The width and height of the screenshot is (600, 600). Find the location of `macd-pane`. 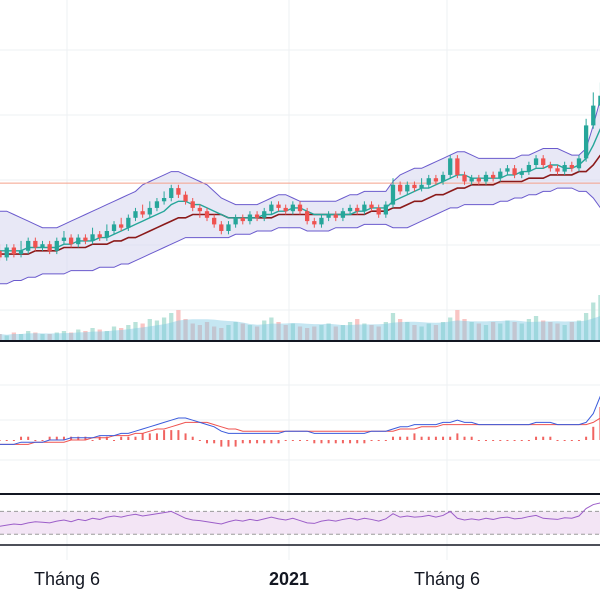

macd-pane is located at coordinates (300, 421).